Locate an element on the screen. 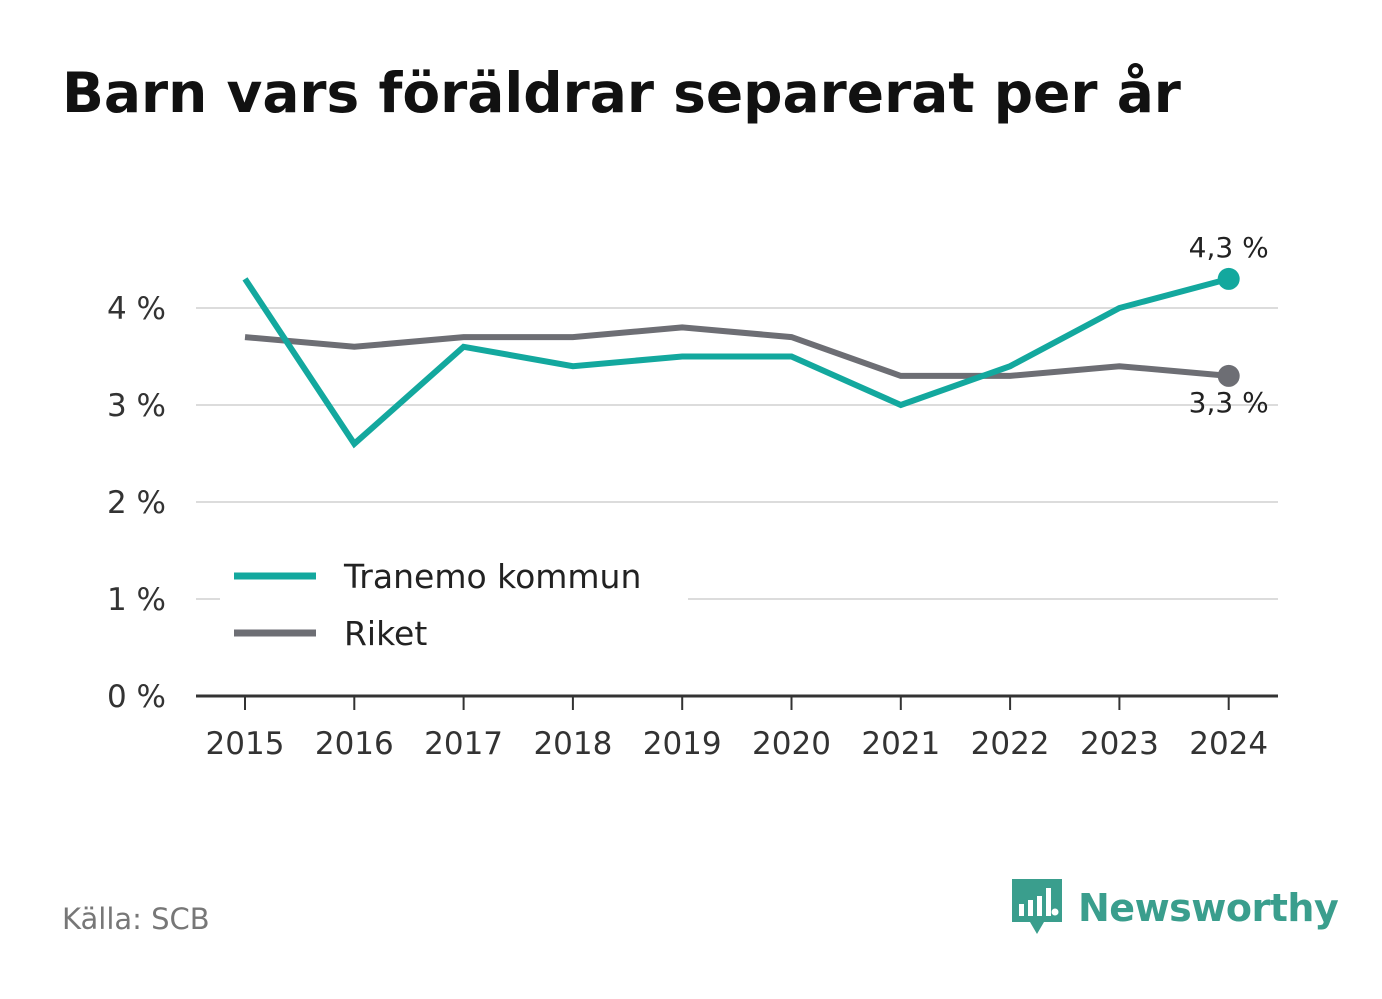 Image resolution: width=1382 pixels, height=999 pixels. end-labels: 4,3 % 3,3 % is located at coordinates (1229, 325).